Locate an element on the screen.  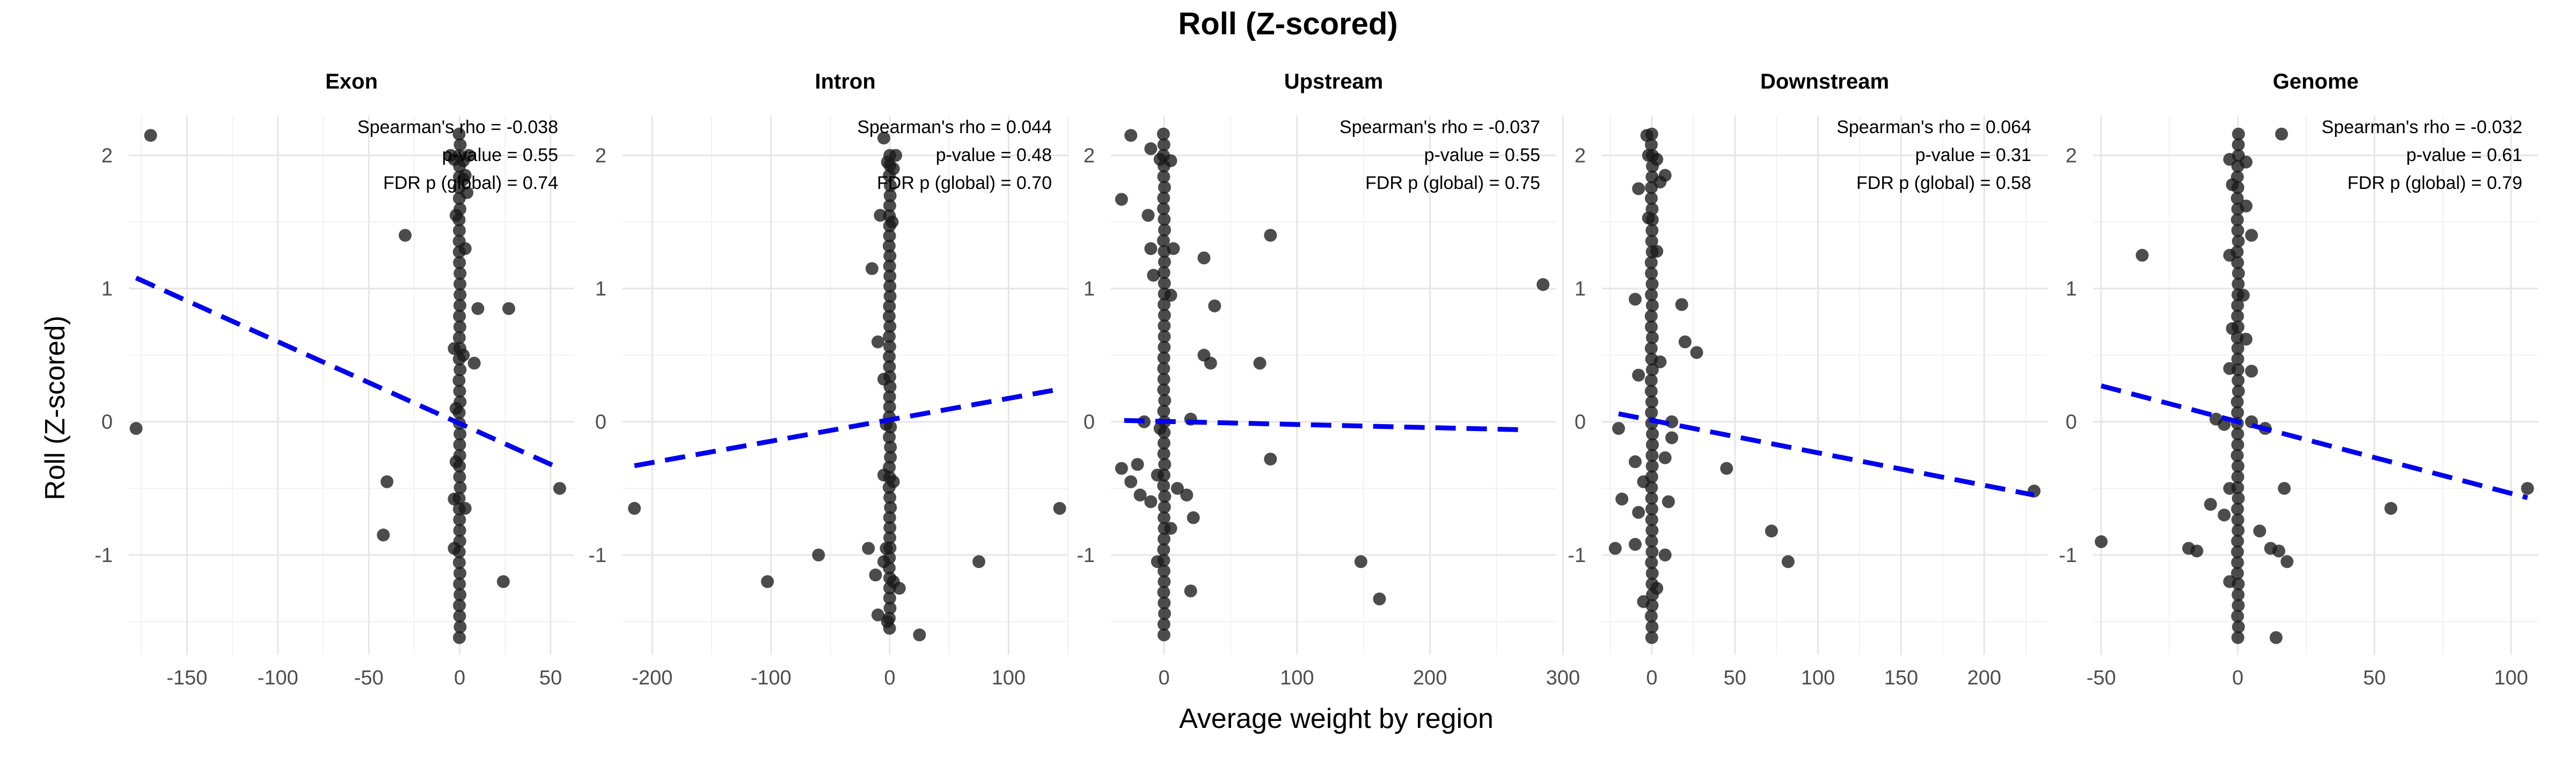
x-tick-label: 50 is located at coordinates (1735, 678).